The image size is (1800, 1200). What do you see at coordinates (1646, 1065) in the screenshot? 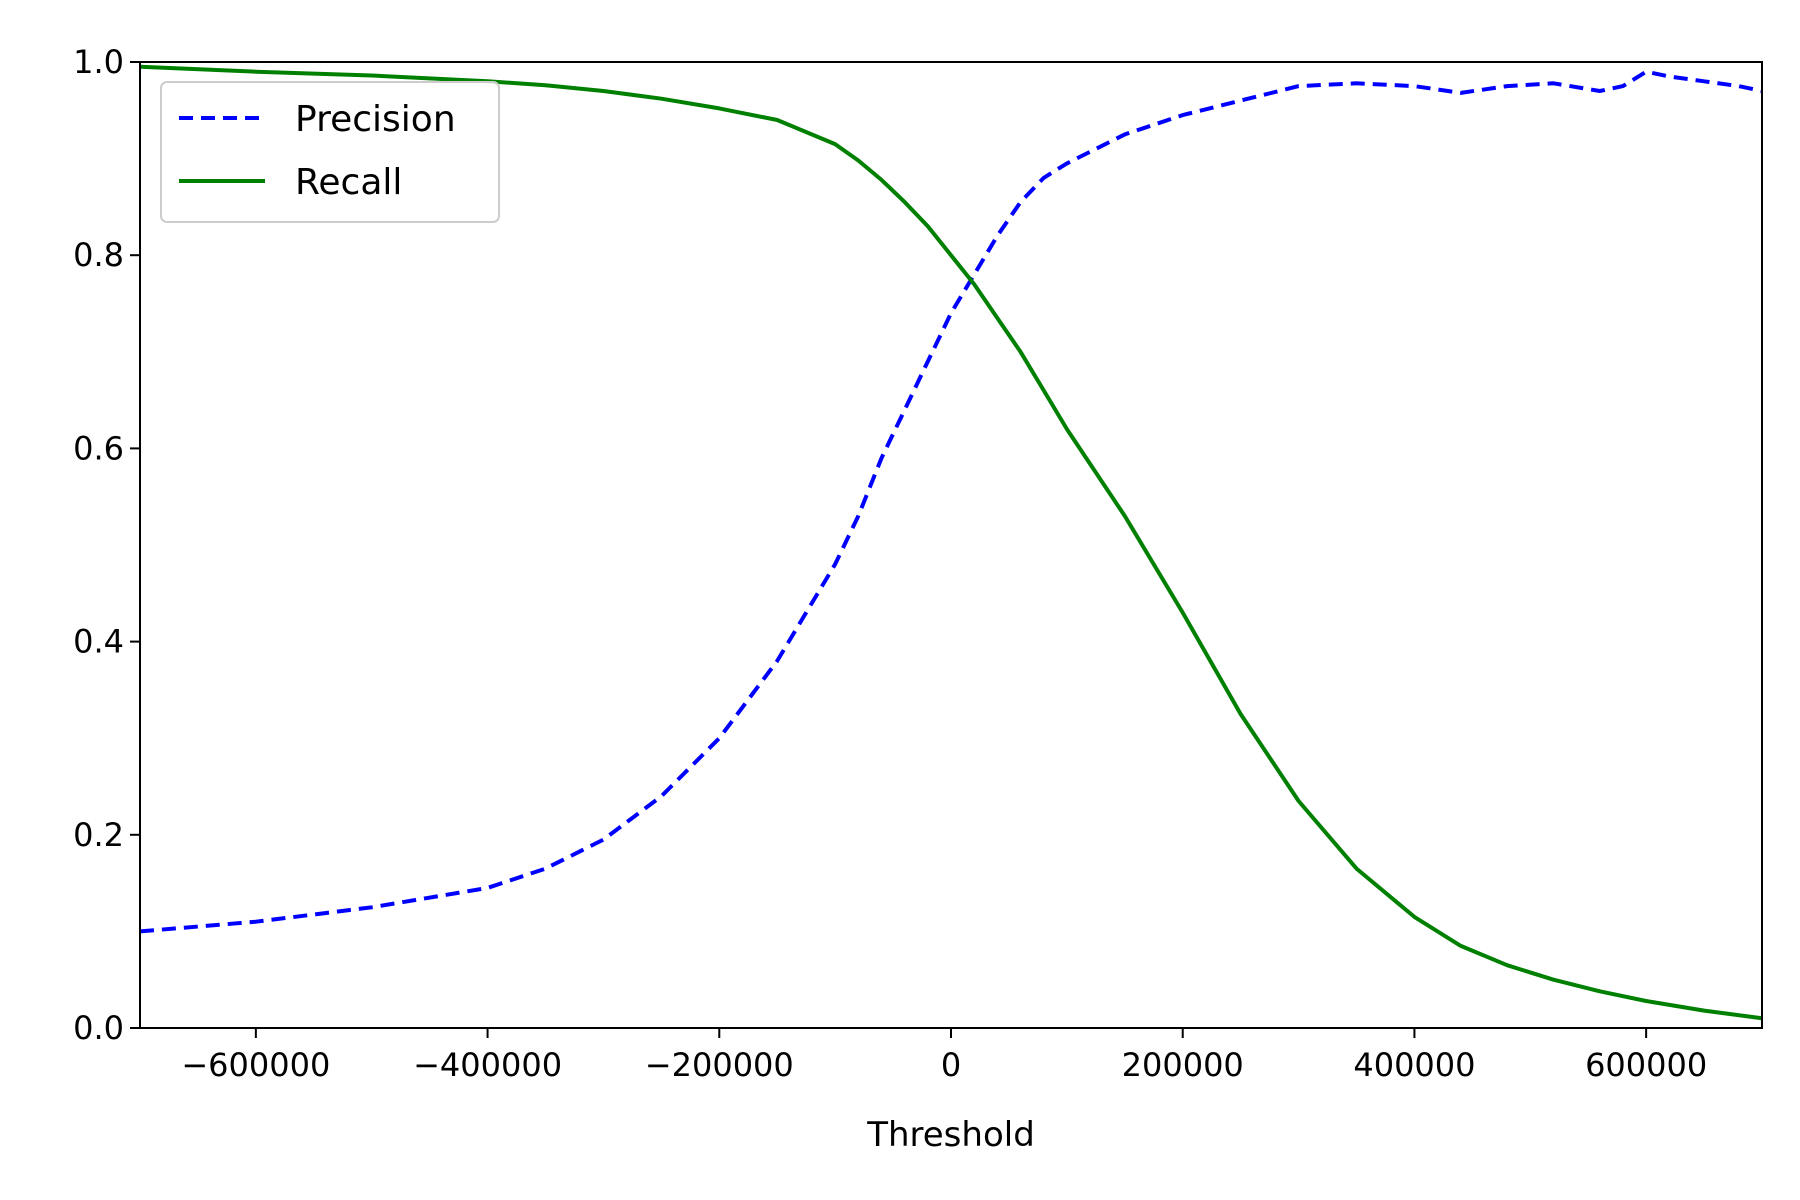
I see `x-tick-label: 600000` at bounding box center [1646, 1065].